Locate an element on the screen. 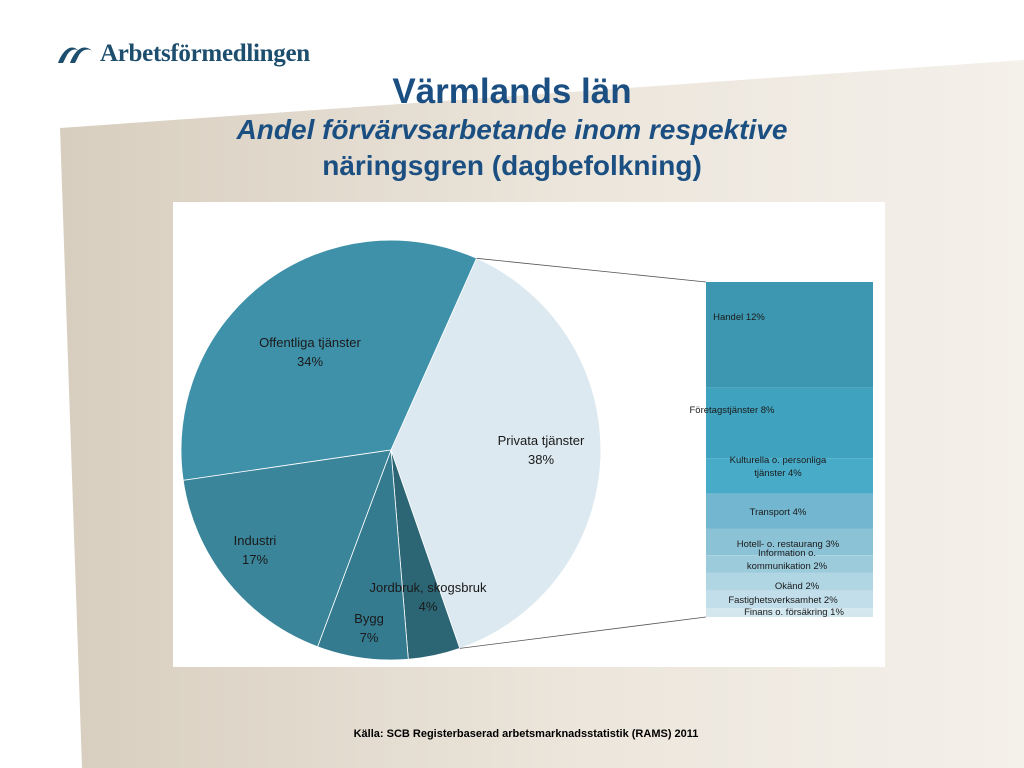 This screenshot has width=1024, height=768. bar-segment-label: Kulturella o. personliga tjänster 4% is located at coordinates (778, 467).